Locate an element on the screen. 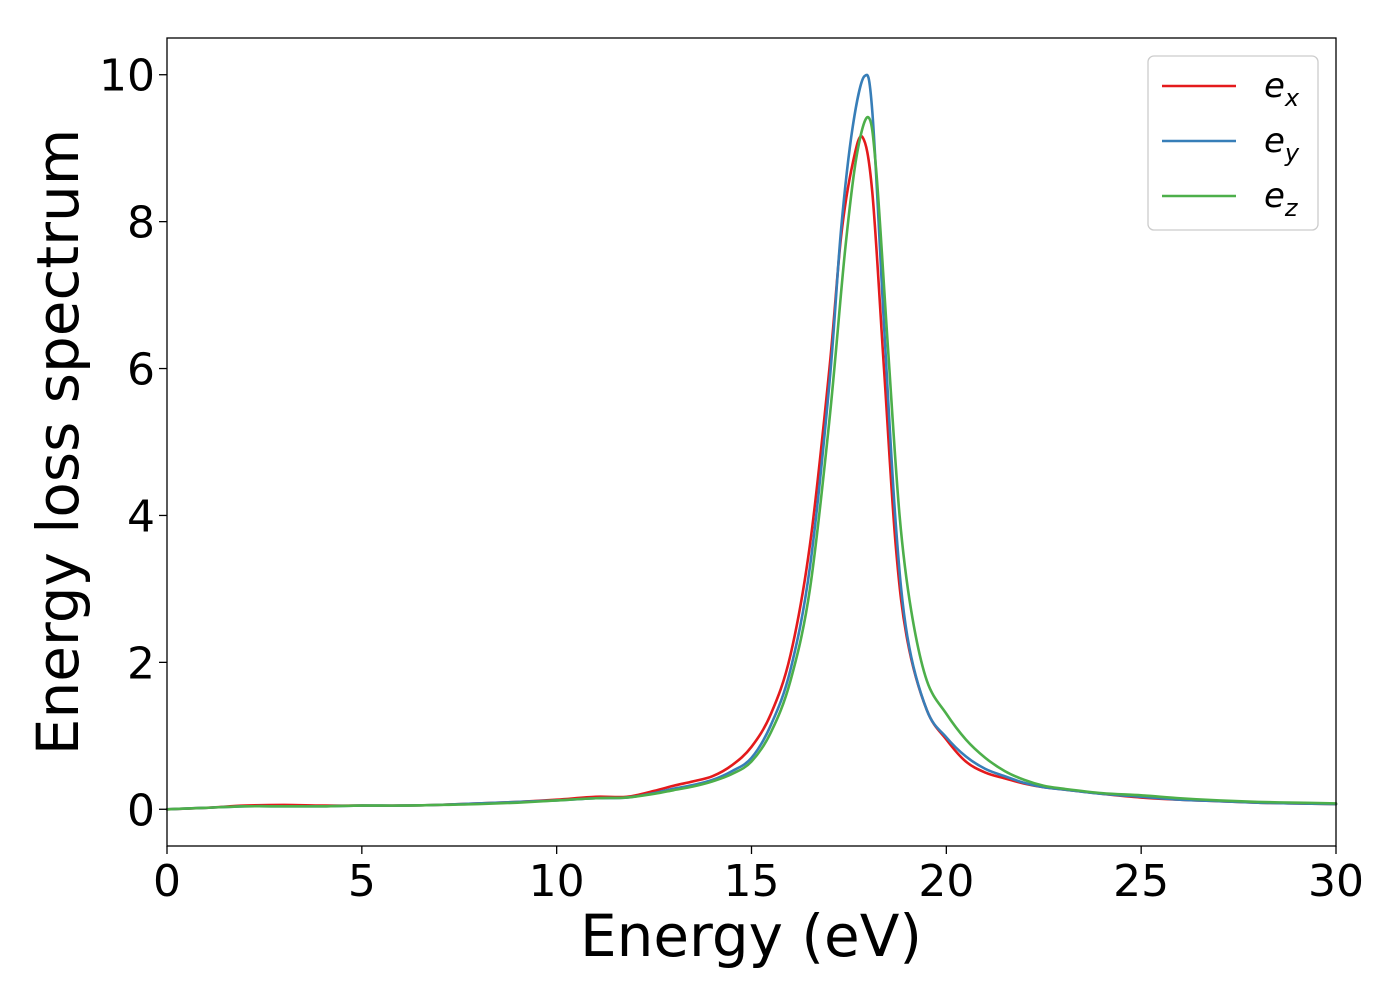 This screenshot has height=1005, width=1400. x-tick-label: 15 is located at coordinates (752, 881).